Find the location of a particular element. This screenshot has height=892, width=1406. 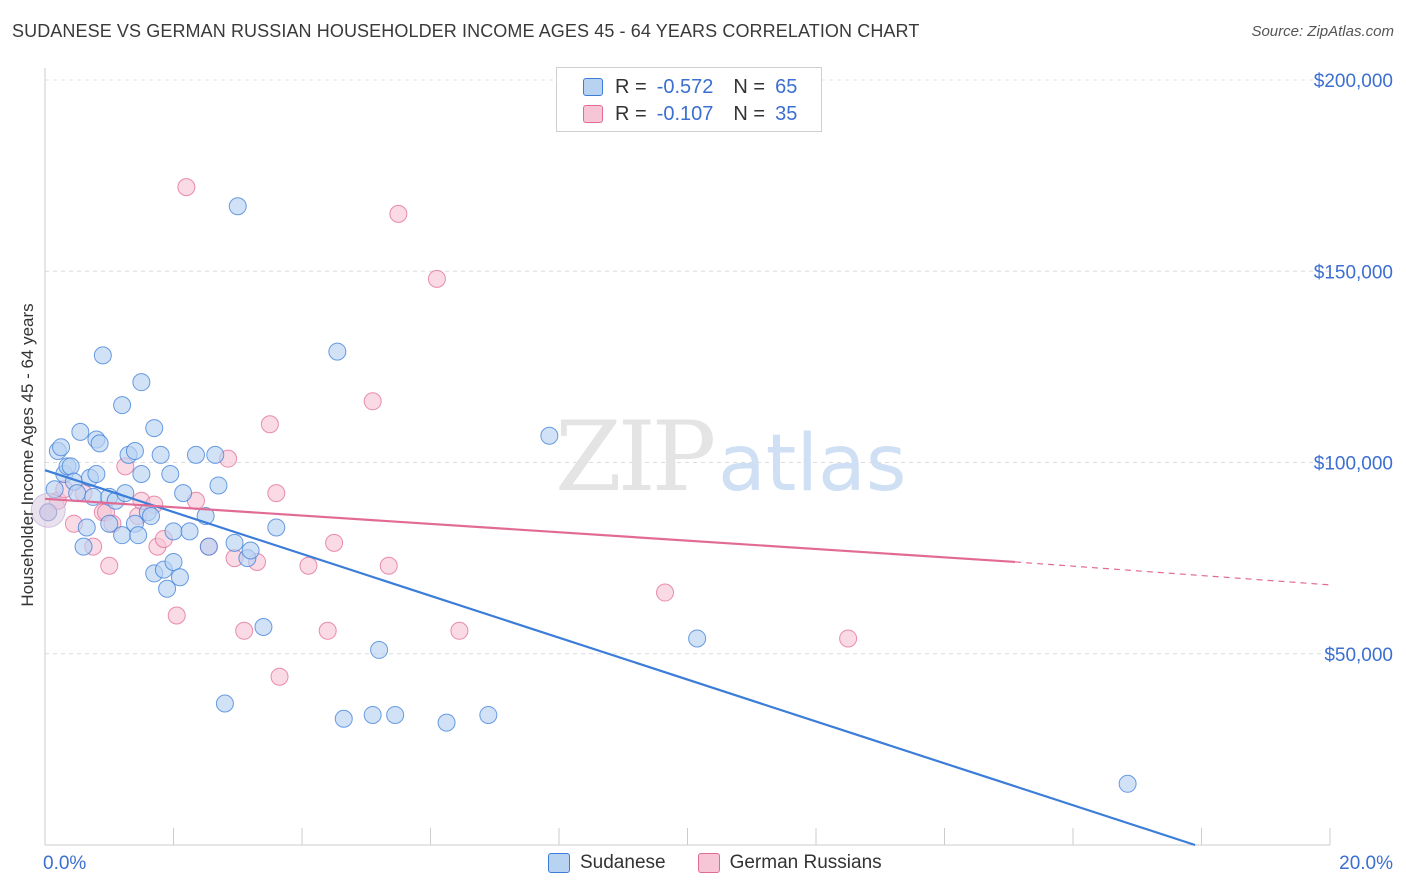

y-tick-label: $100,000 is located at coordinates (1353, 464).